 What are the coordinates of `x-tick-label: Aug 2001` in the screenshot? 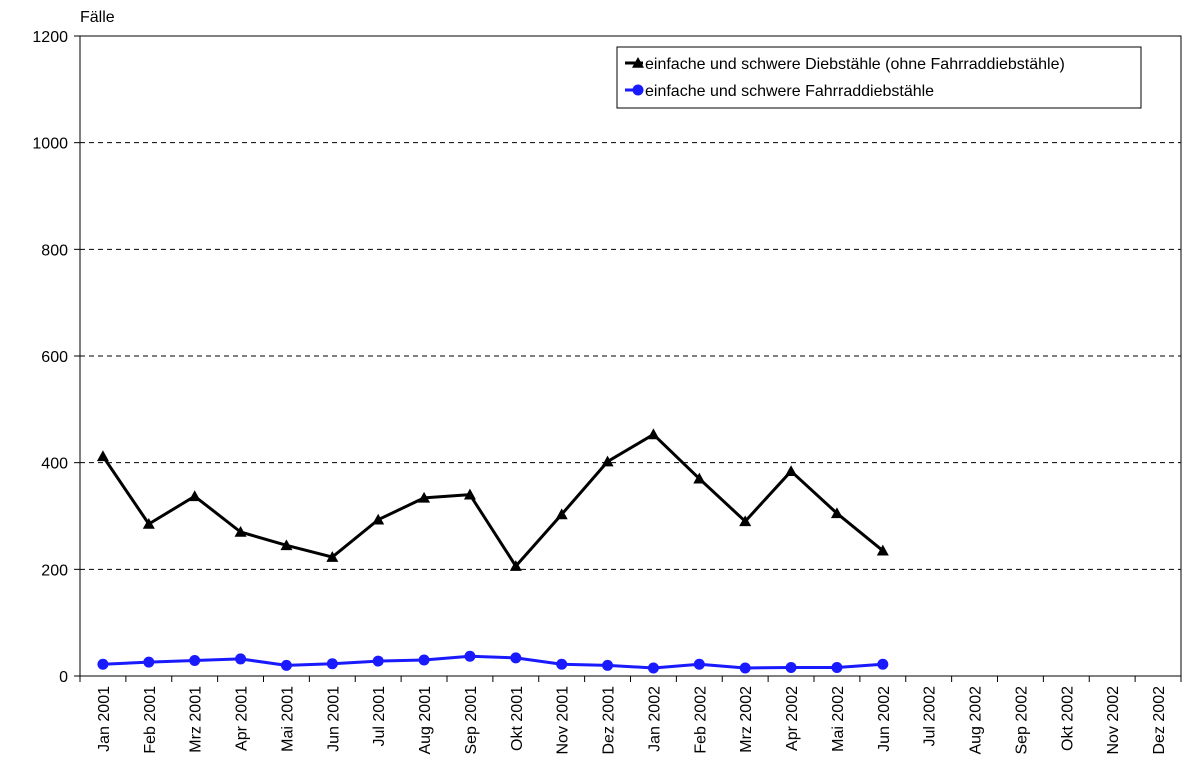 It's located at (425, 720).